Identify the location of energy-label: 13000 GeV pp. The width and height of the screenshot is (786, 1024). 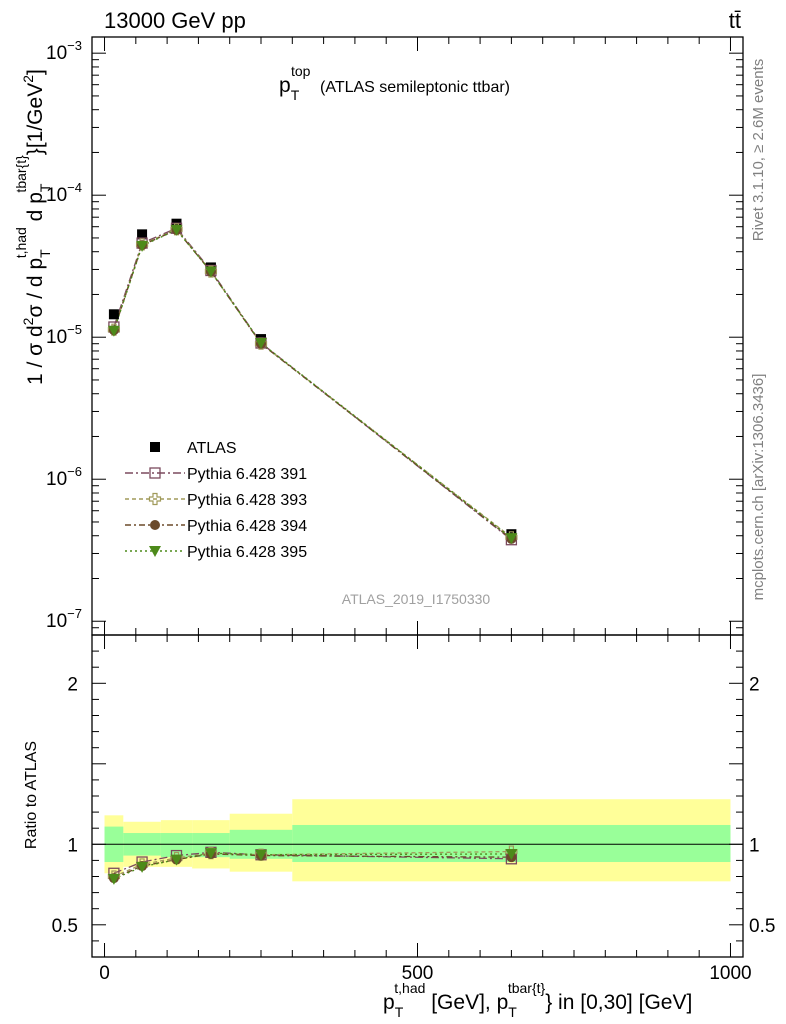
(175, 20).